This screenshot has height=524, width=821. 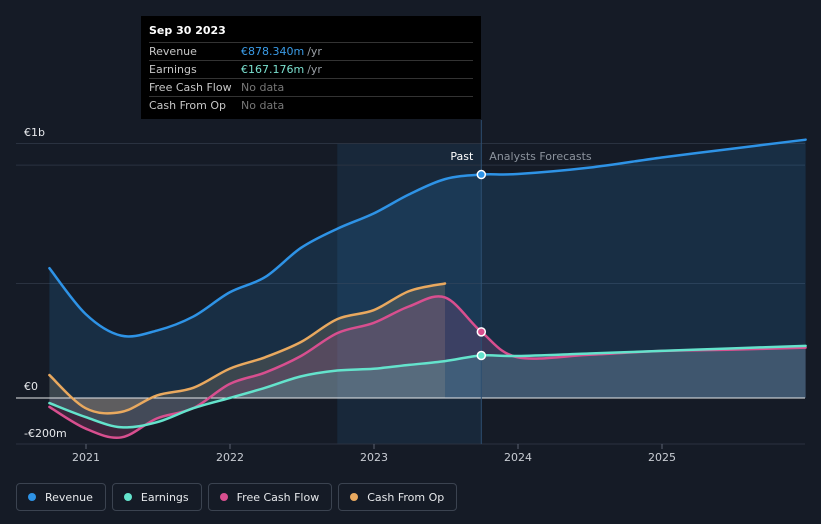 I want to click on line-cash-from-op, so click(x=247, y=348).